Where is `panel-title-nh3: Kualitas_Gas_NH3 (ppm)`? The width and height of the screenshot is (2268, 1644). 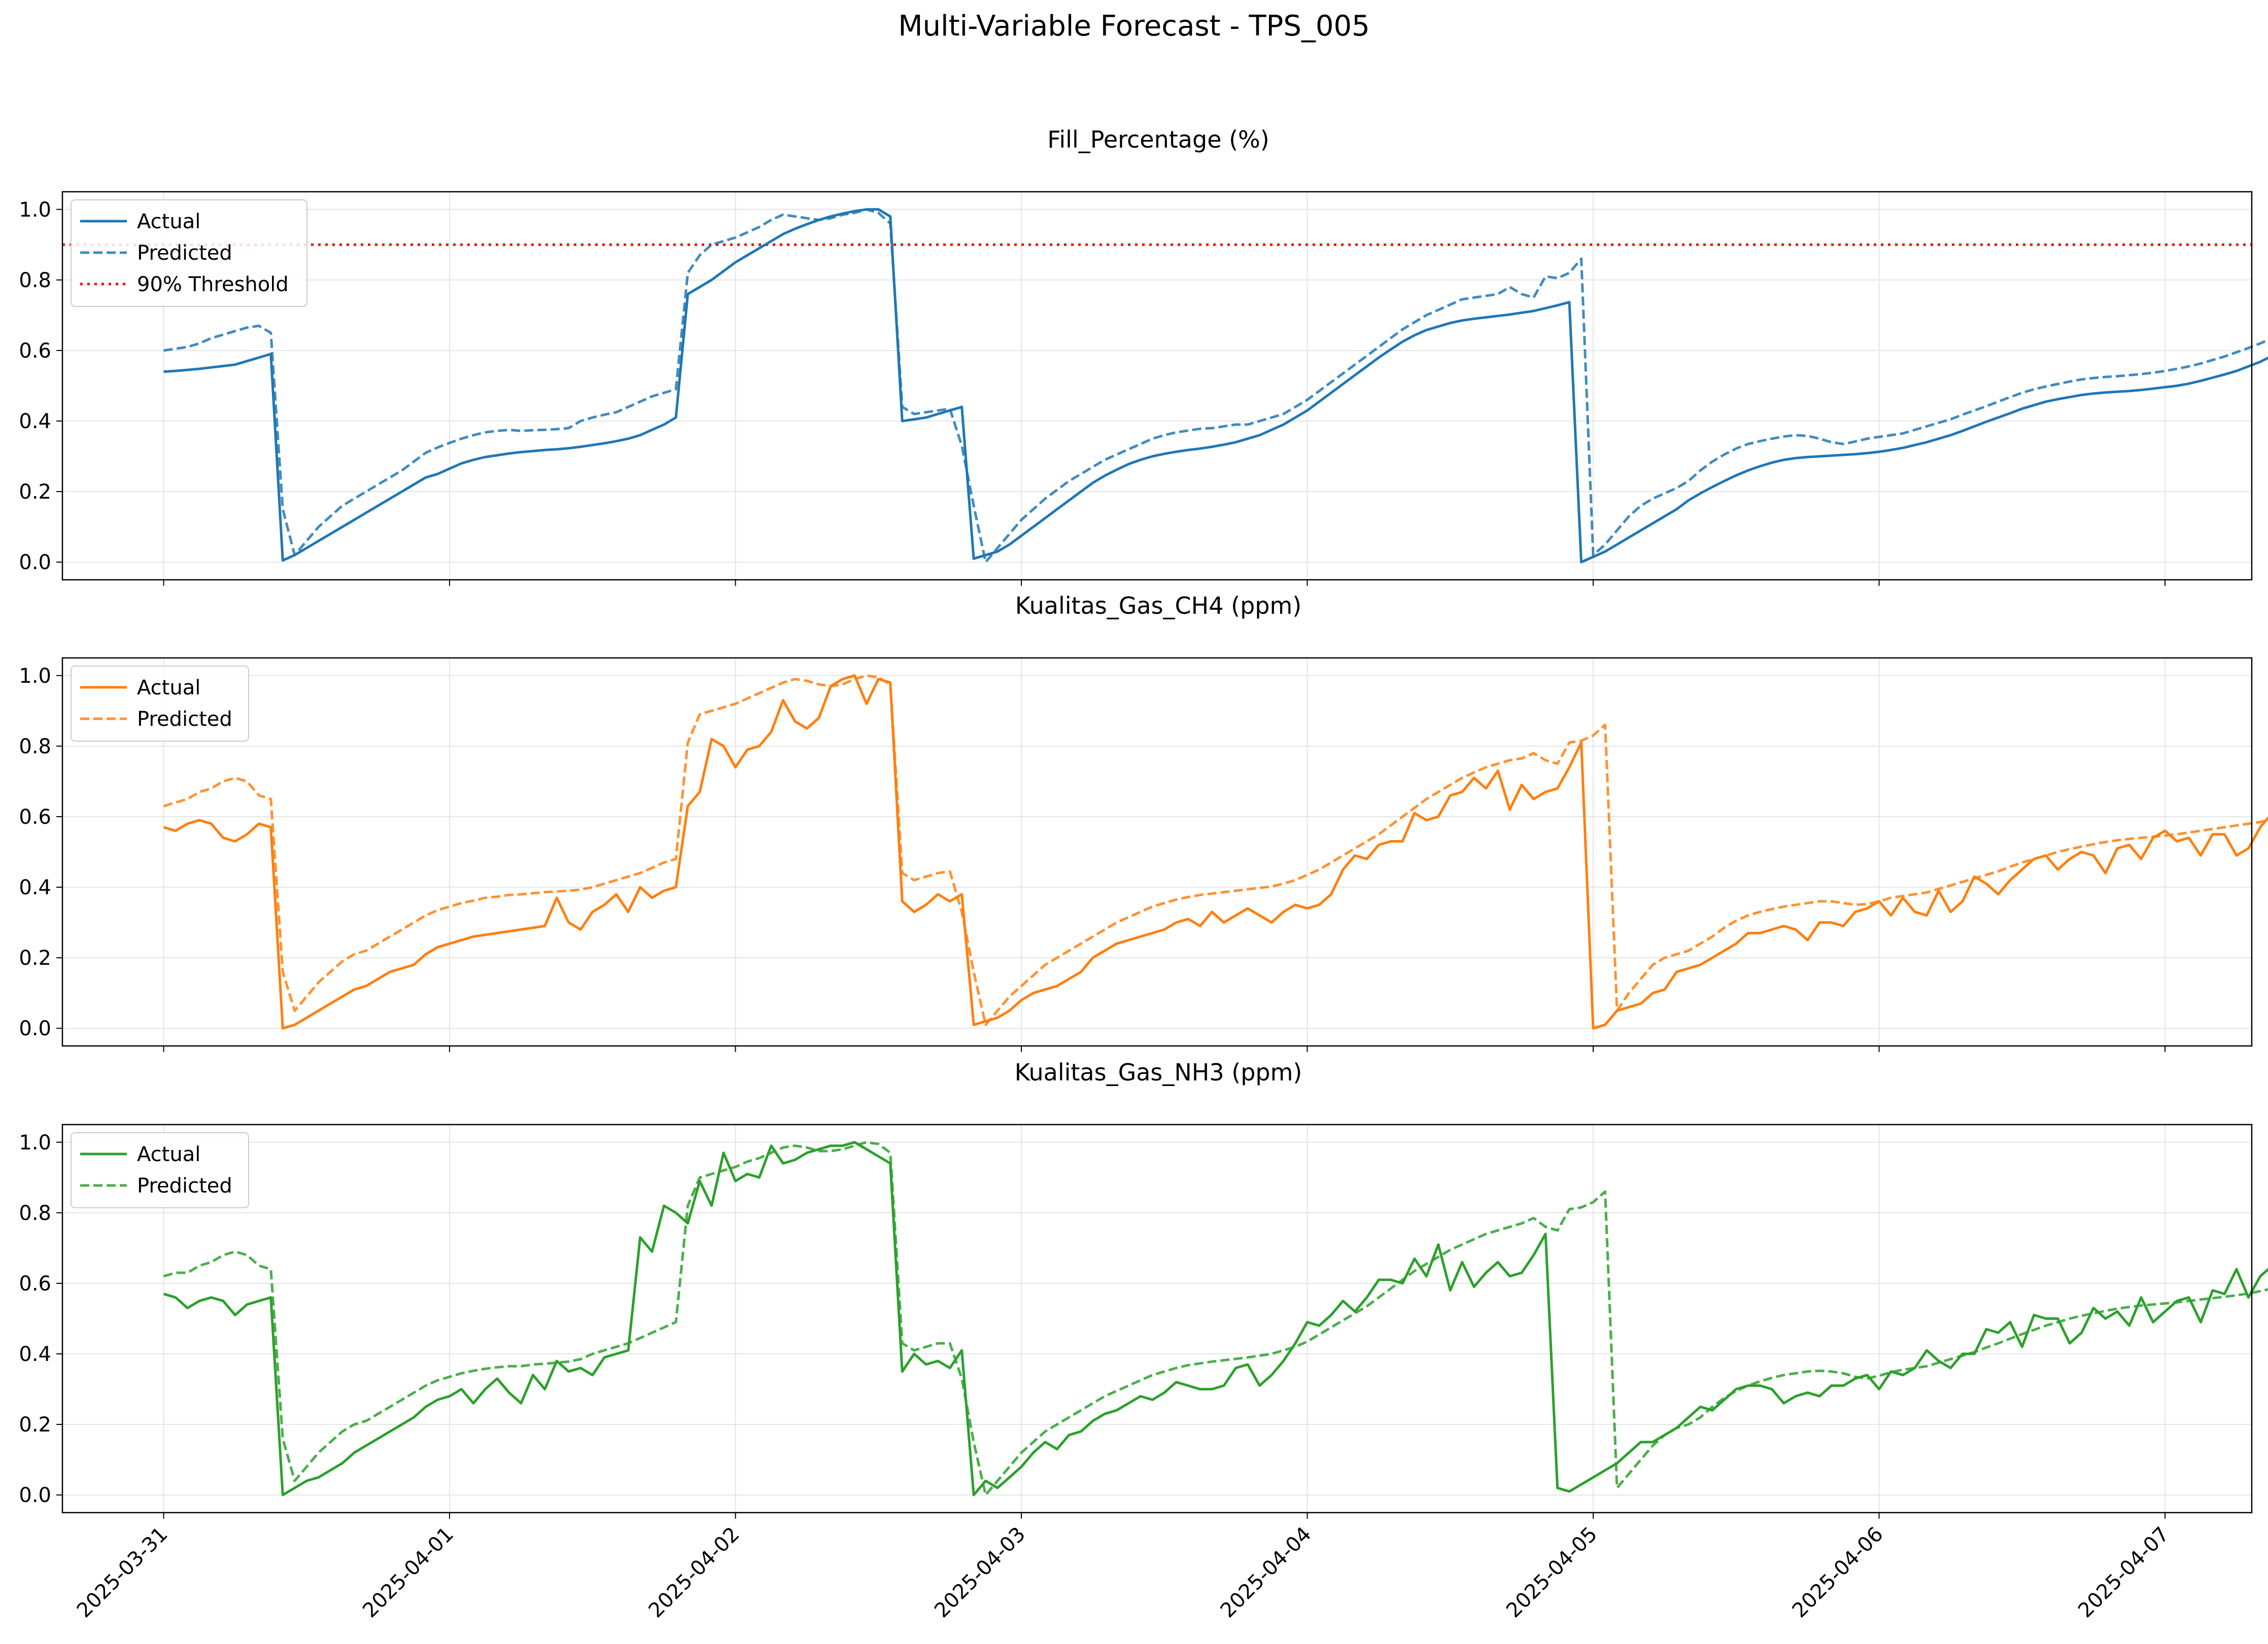
panel-title-nh3: Kualitas_Gas_NH3 (ppm) is located at coordinates (1158, 1072).